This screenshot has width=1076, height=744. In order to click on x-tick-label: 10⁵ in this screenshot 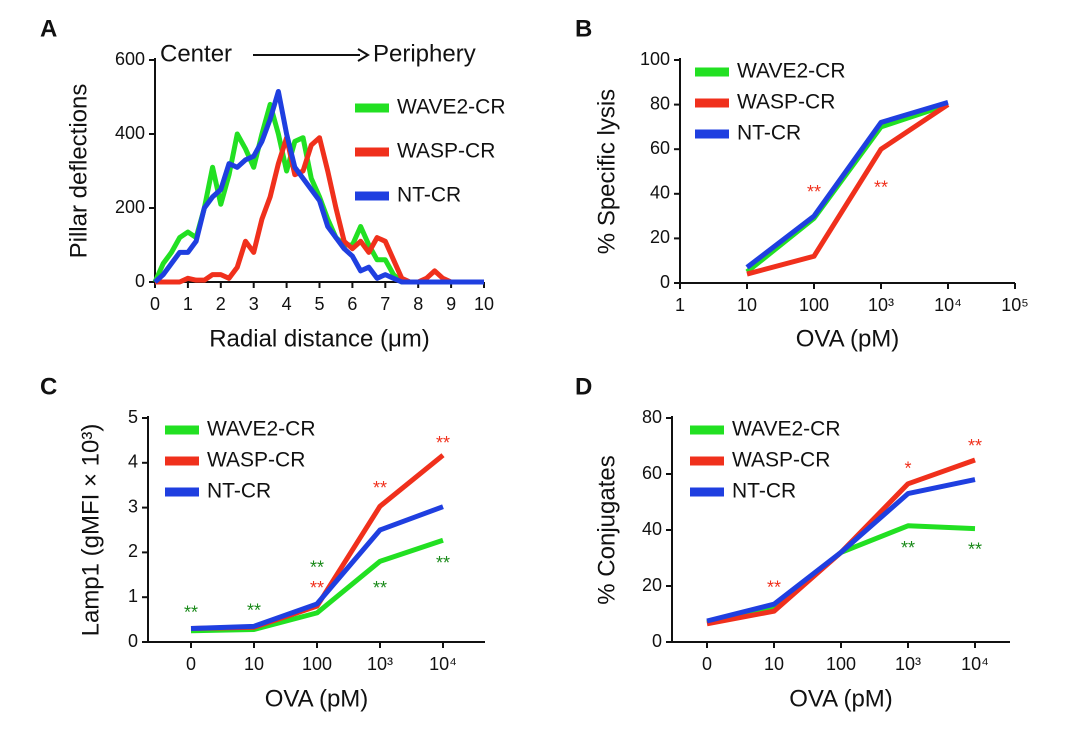, I will do `click(1014, 305)`.